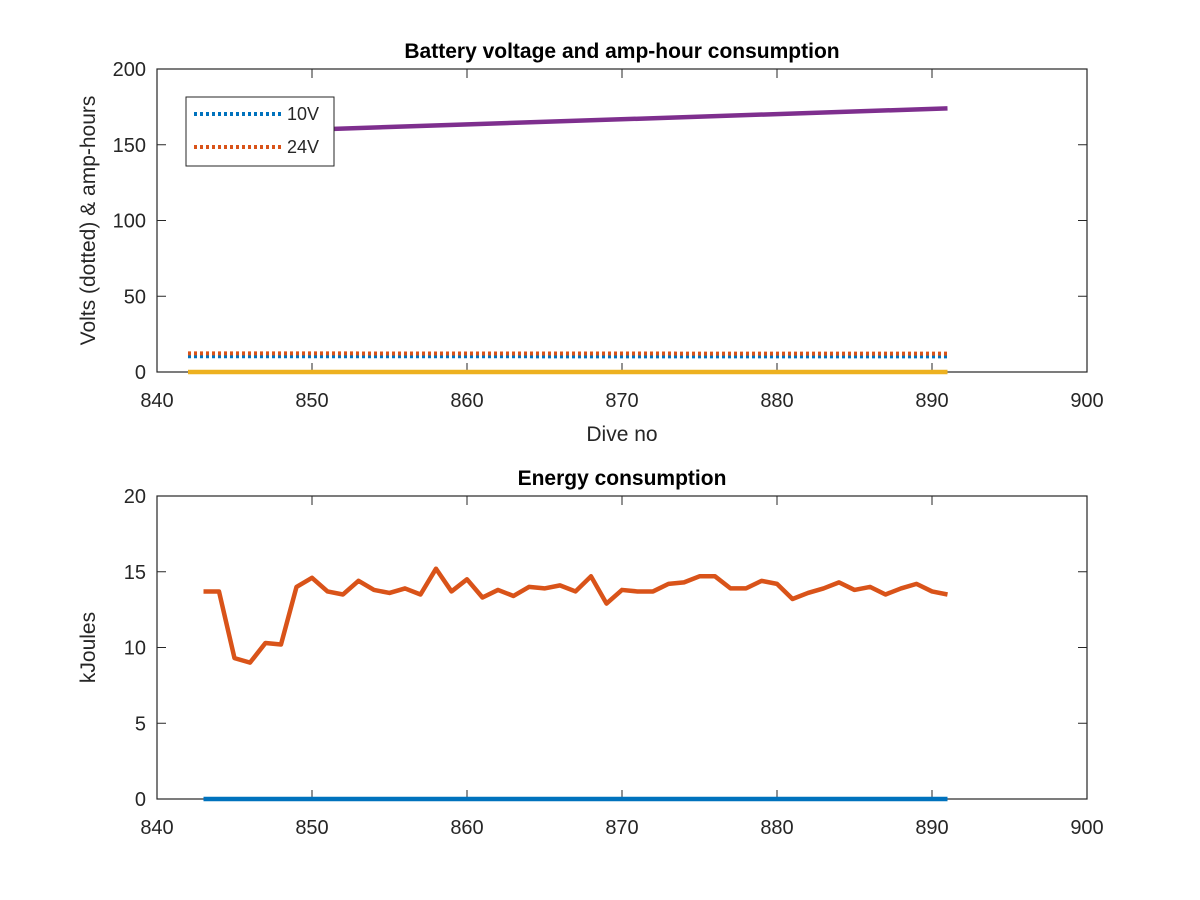  I want to click on battery-xtick-label: 900, so click(1086, 401).